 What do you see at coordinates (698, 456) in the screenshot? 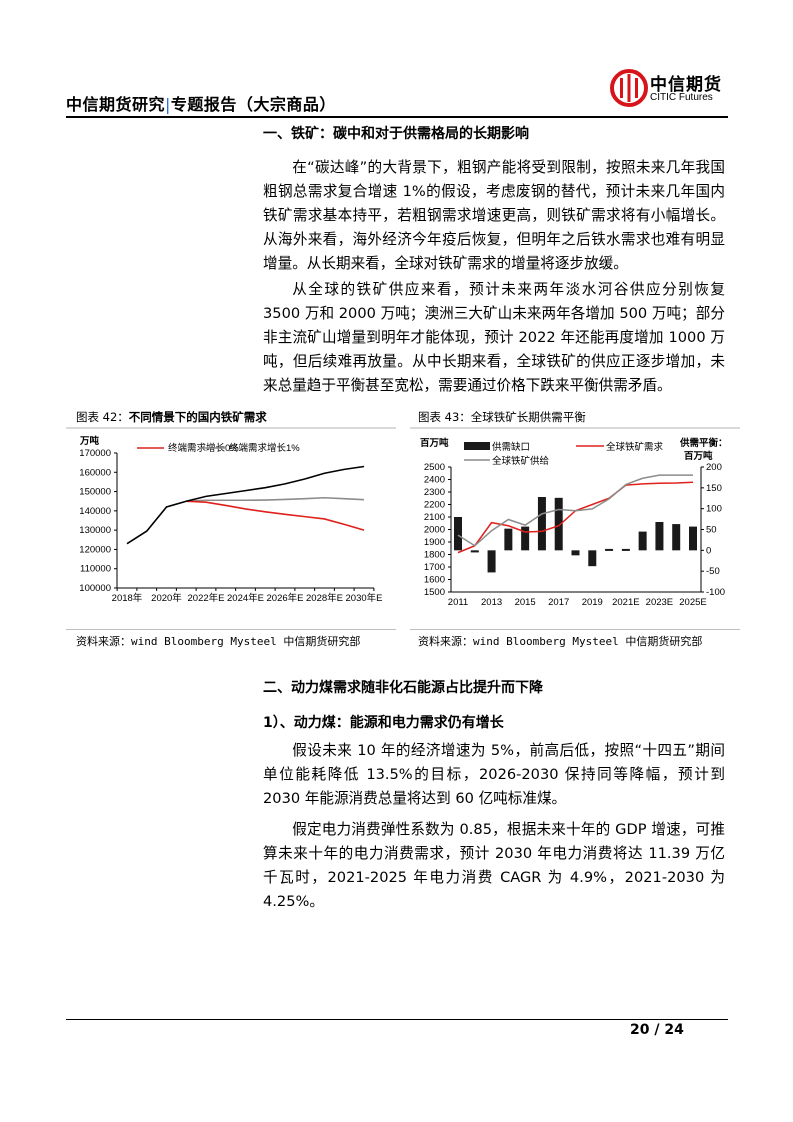
I see `right-y-axis-label: 百万吨` at bounding box center [698, 456].